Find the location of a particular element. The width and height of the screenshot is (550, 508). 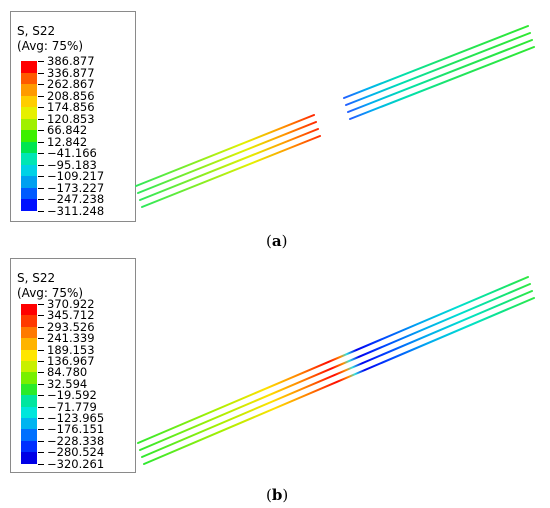

caption-a: (a) is located at coordinates (277, 241).